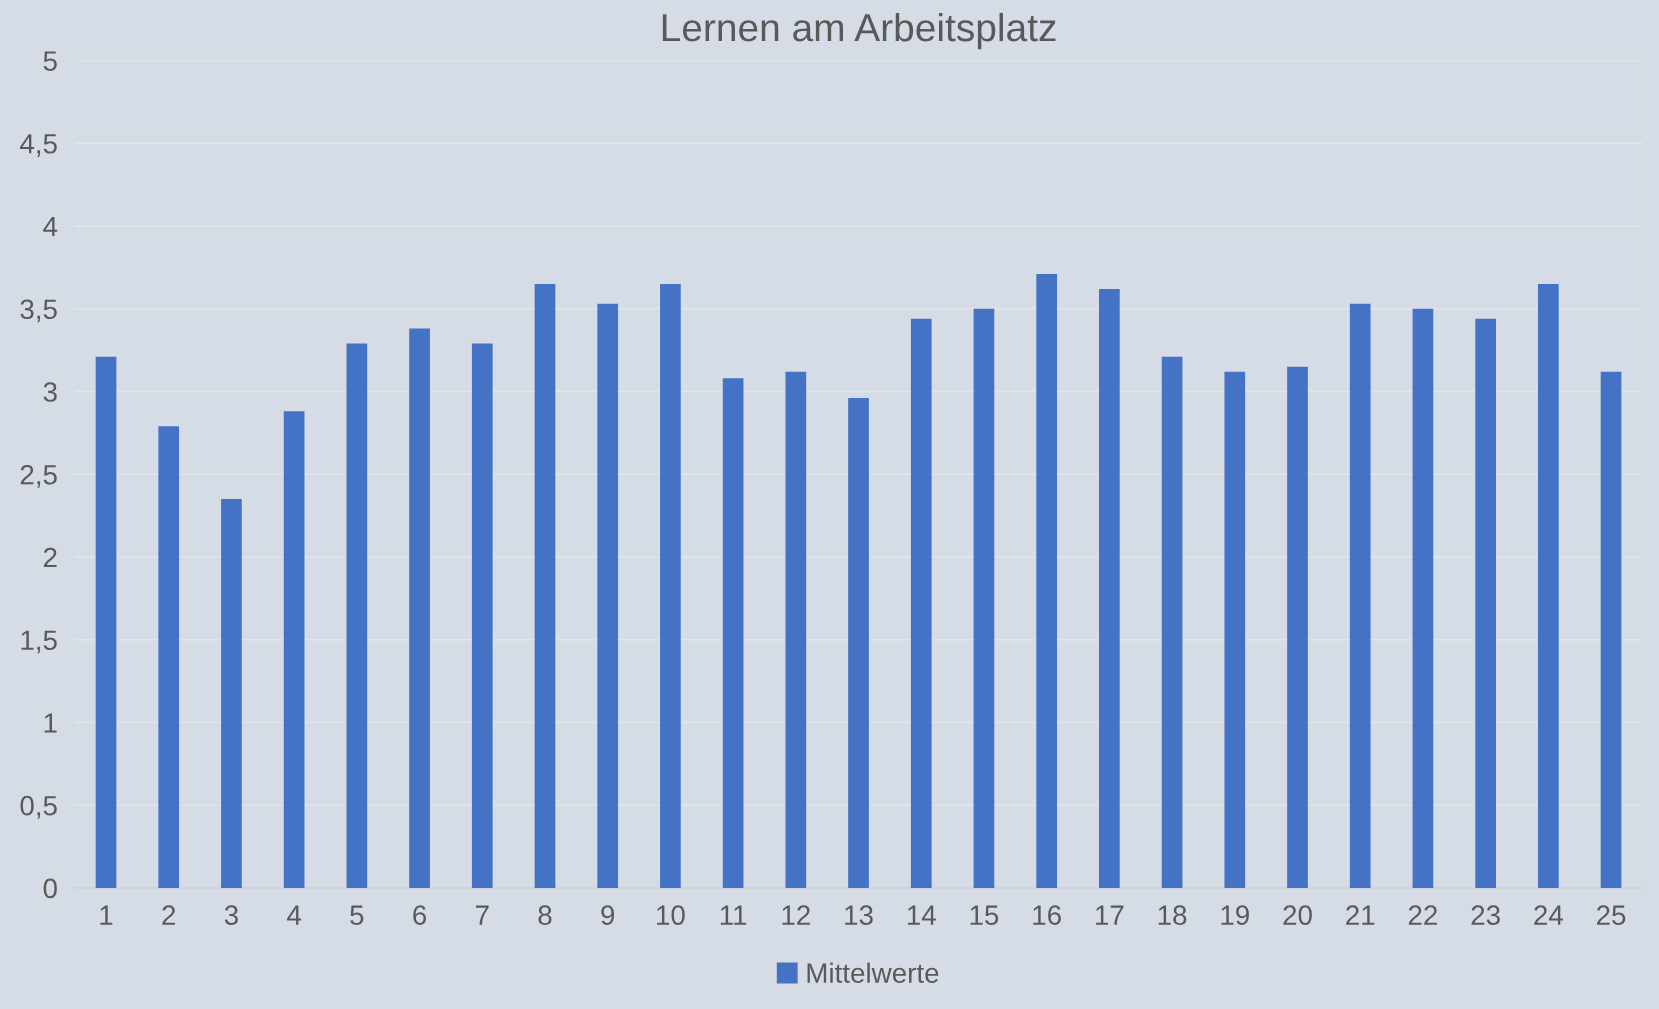 Image resolution: width=1659 pixels, height=1009 pixels. I want to click on x-tick-label: 13, so click(859, 915).